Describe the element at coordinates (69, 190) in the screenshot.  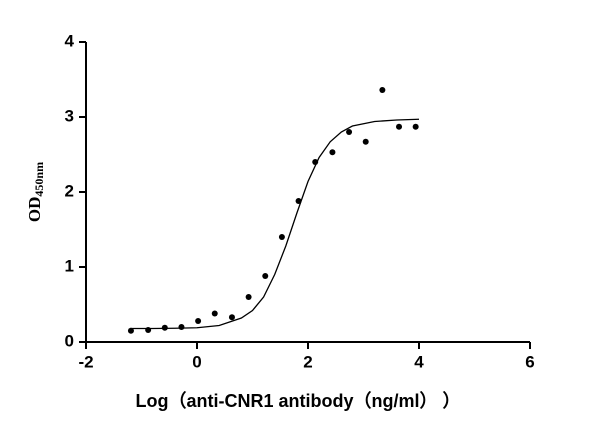
I see `y-tick-label: 2` at that location.